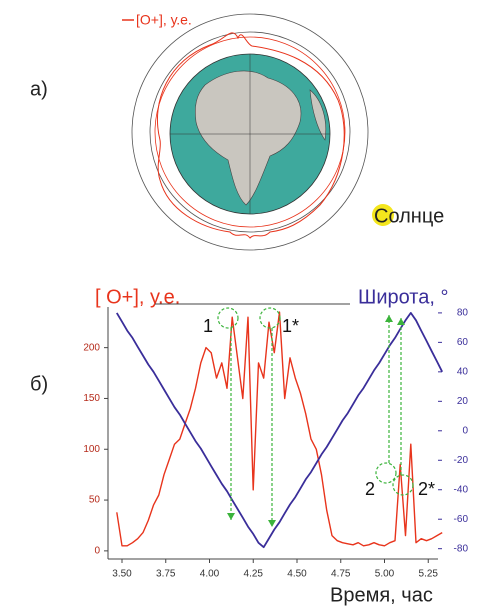 The width and height of the screenshot is (494, 614). Describe the element at coordinates (403, 297) in the screenshot. I see `y2-axis-title: Широта, °` at that location.